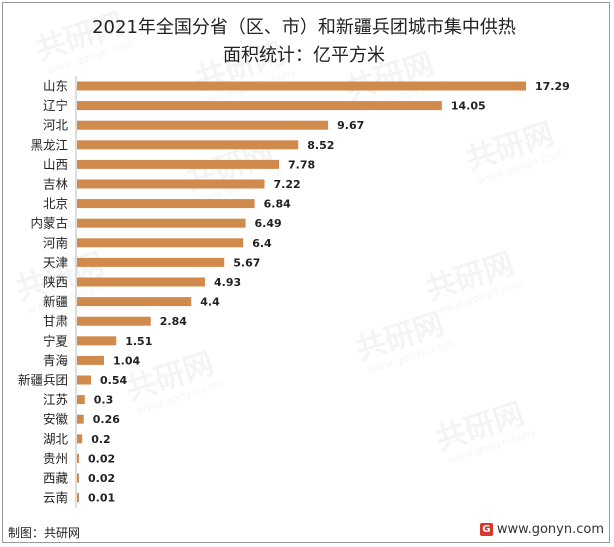  Describe the element at coordinates (552, 86) in the screenshot. I see `value-label-0: 17.29` at that location.